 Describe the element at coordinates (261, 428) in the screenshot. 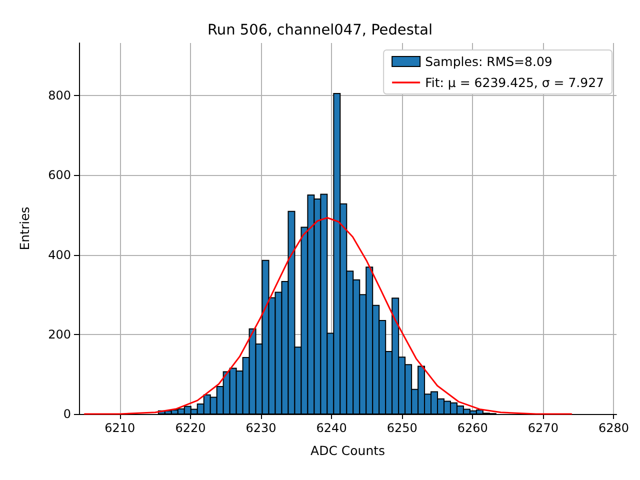

I see `x-tick-label: 6230` at that location.